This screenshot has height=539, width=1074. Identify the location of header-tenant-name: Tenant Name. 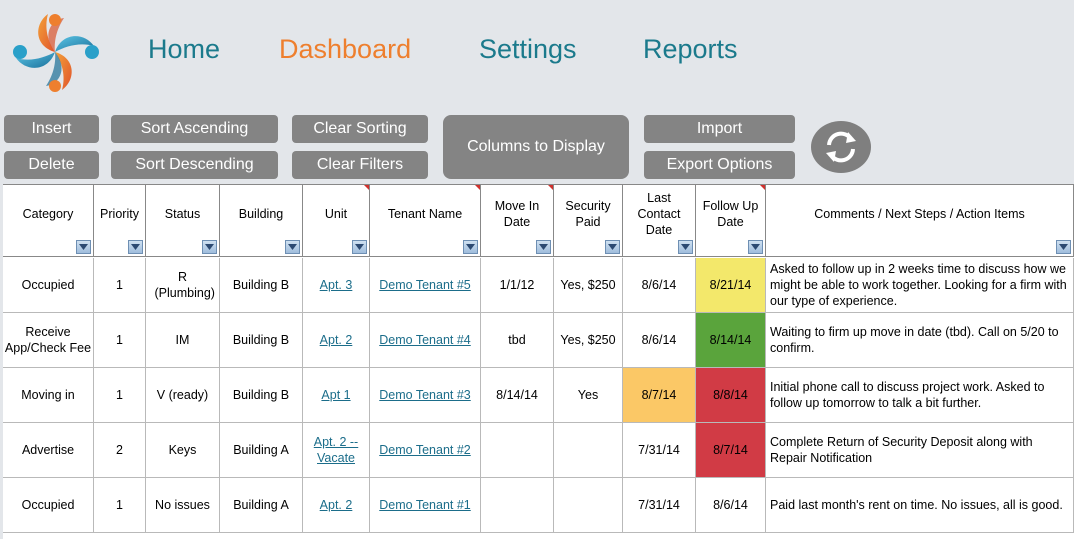
(425, 221).